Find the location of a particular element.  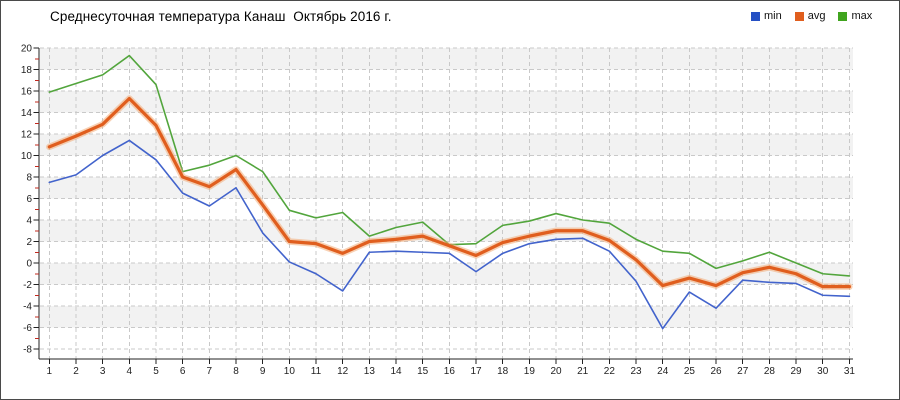

legend-label-max: max is located at coordinates (862, 16).